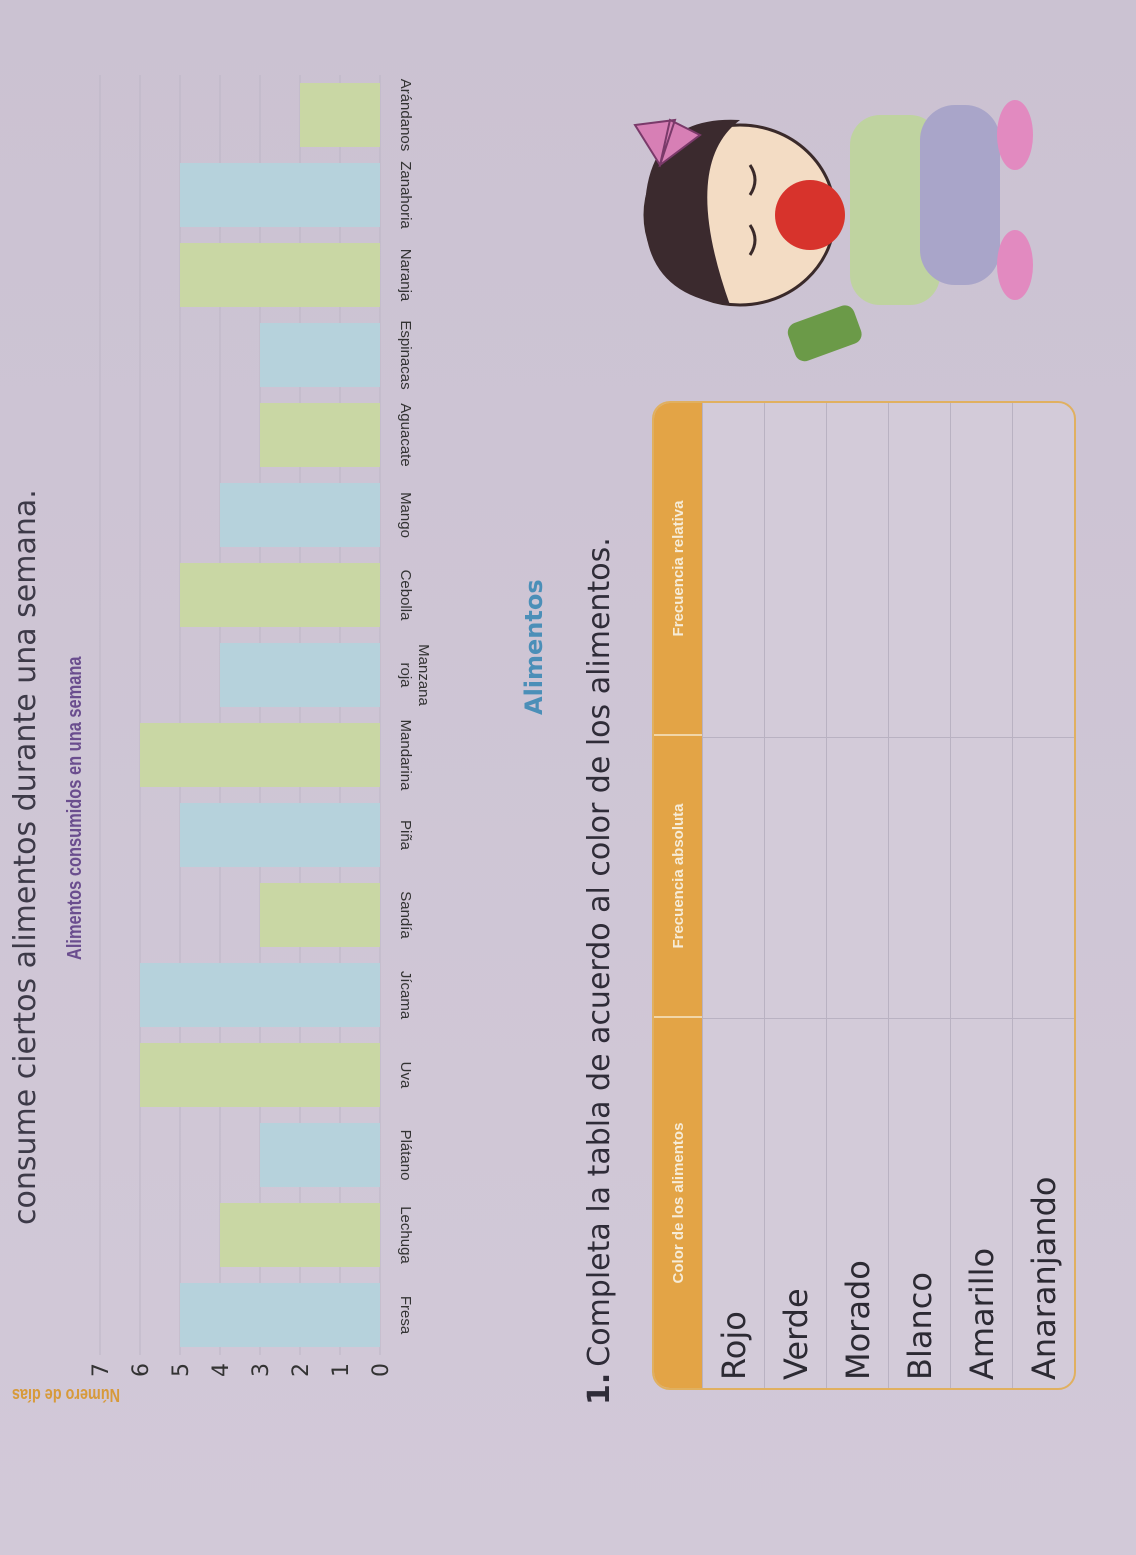 This screenshot has height=1555, width=1136. Describe the element at coordinates (733, 1203) in the screenshot. I see `color-label: Rojo` at that location.